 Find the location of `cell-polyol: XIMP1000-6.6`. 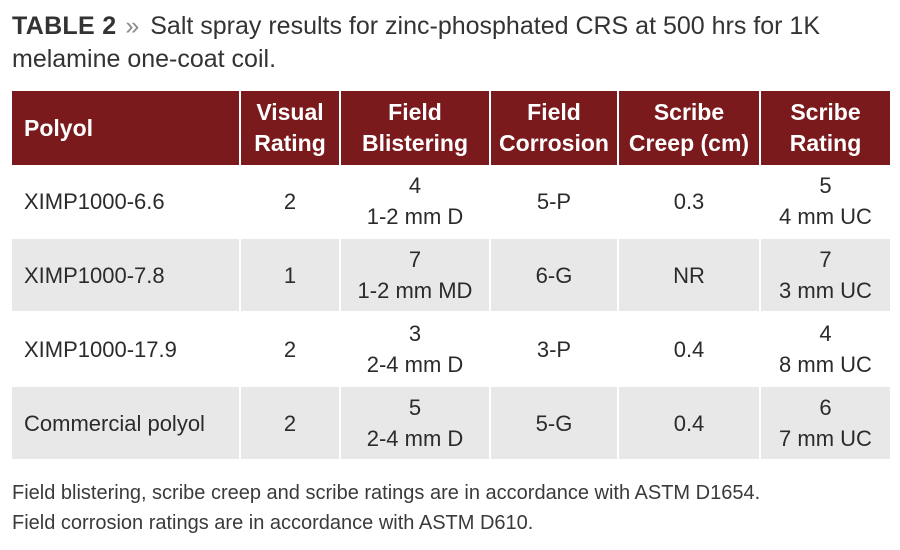

cell-polyol: XIMP1000-6.6 is located at coordinates (126, 201).